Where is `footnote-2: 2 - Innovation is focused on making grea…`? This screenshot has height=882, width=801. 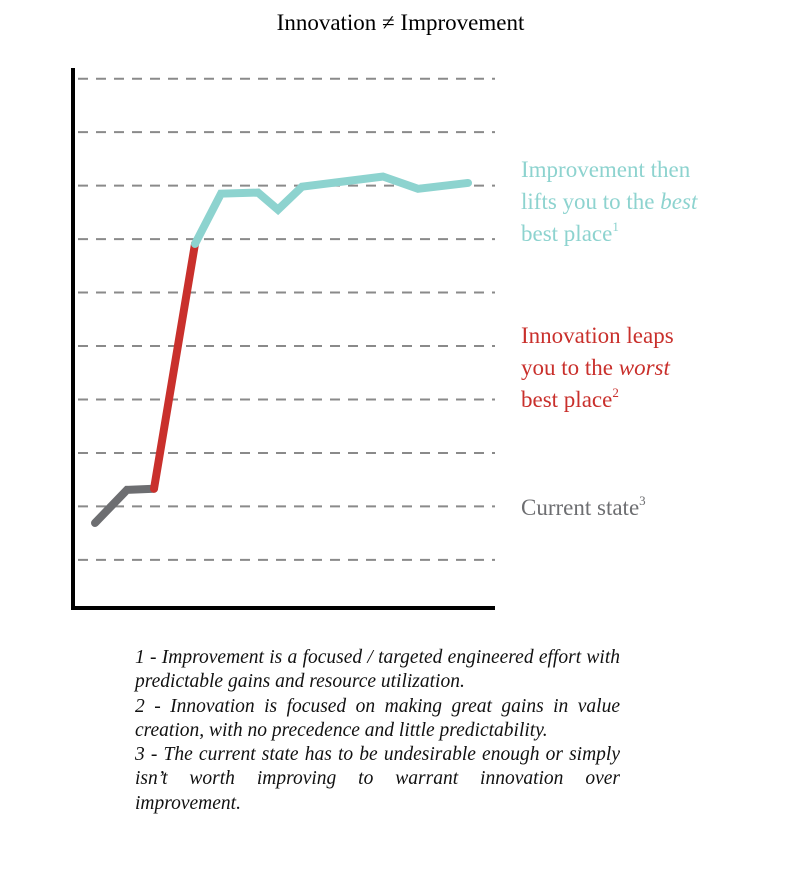
footnote-2: 2 - Innovation is focused on making grea… is located at coordinates (377, 718).